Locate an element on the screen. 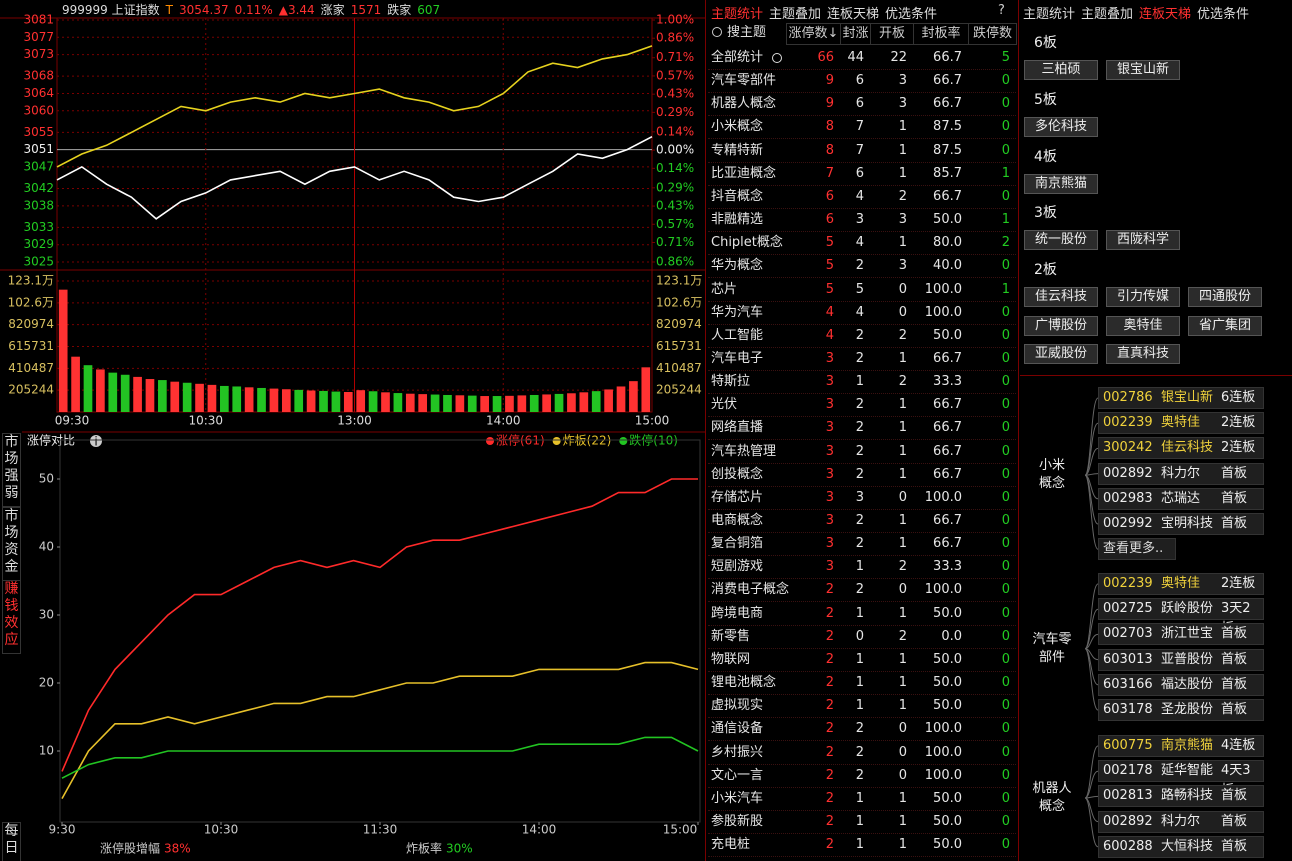 Image resolution: width=1292 pixels, height=861 pixels. theme-name: 专精特新 is located at coordinates (737, 150).